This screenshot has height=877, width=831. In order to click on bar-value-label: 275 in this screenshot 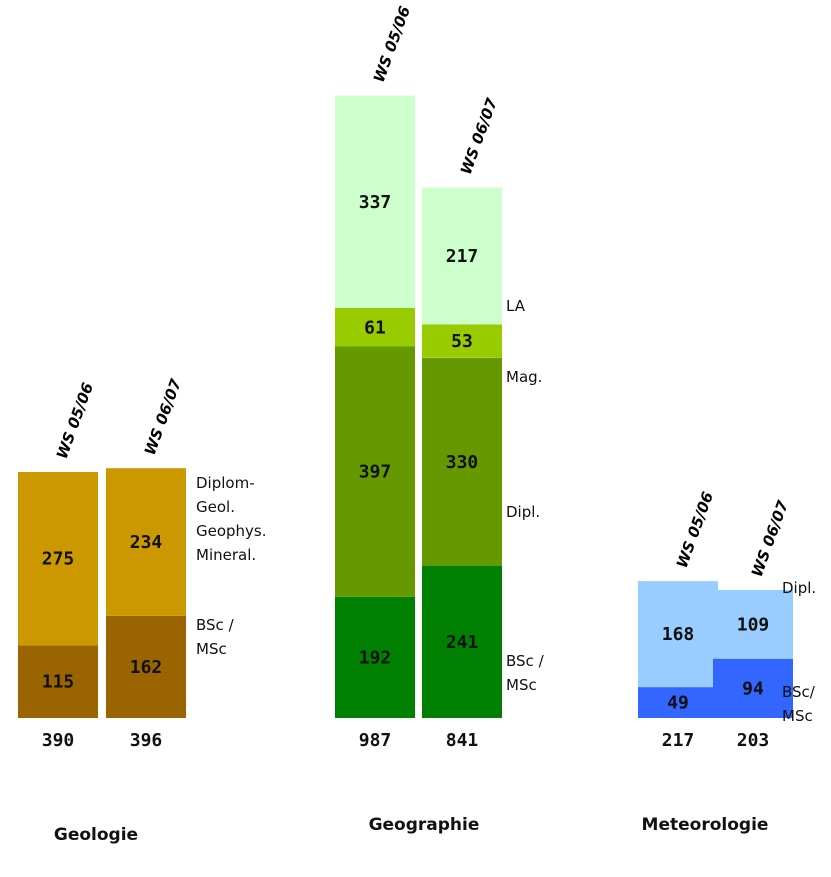, I will do `click(58, 559)`.